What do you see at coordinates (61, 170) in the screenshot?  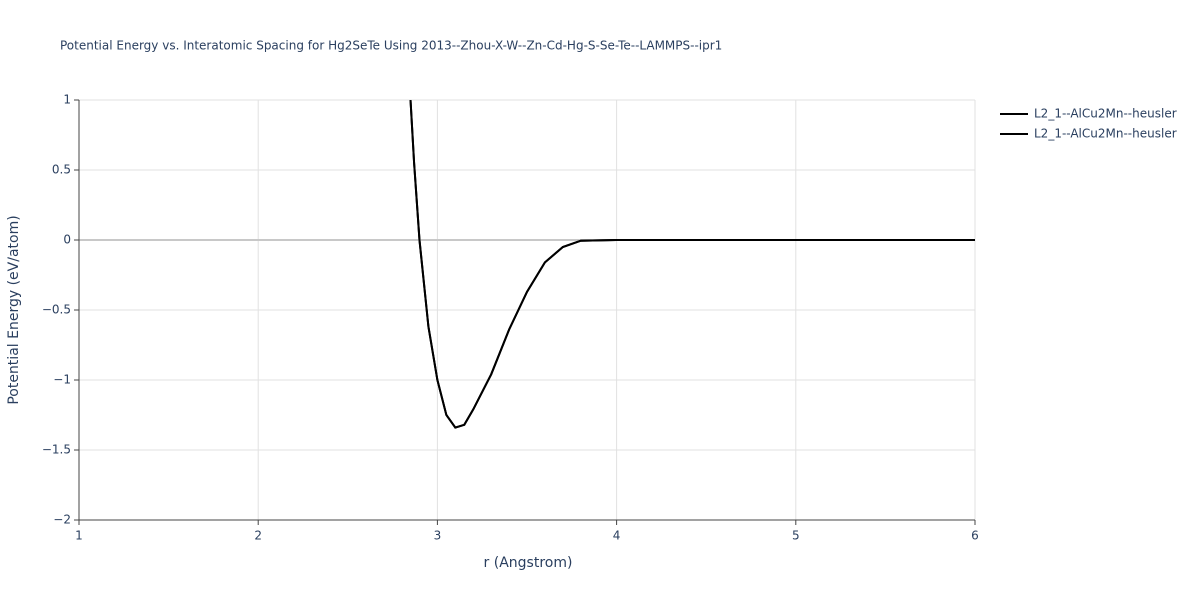 I see `y-tick-label: 0.5` at bounding box center [61, 170].